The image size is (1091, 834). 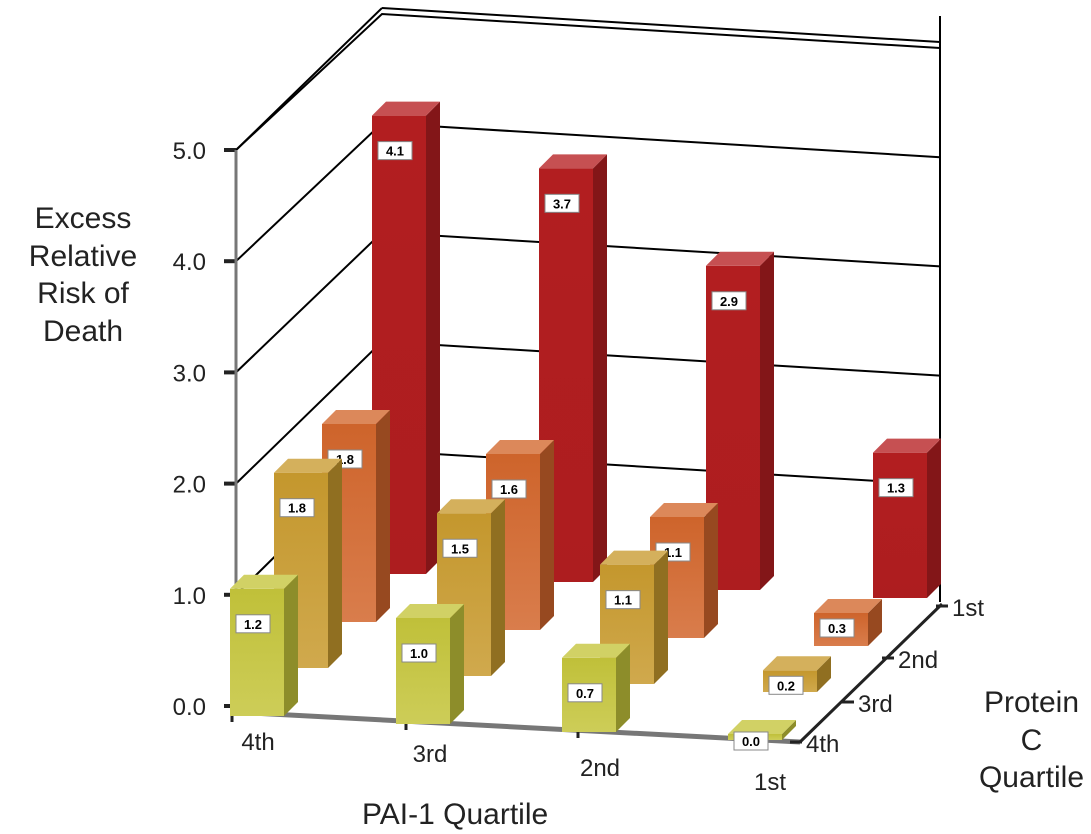 I want to click on bar: 1.2, so click(x=264, y=645).